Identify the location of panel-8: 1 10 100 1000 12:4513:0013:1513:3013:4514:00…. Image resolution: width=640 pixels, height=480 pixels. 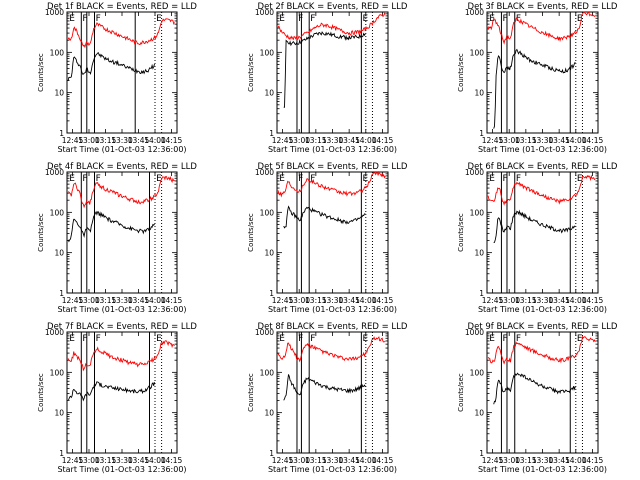
(327, 398).